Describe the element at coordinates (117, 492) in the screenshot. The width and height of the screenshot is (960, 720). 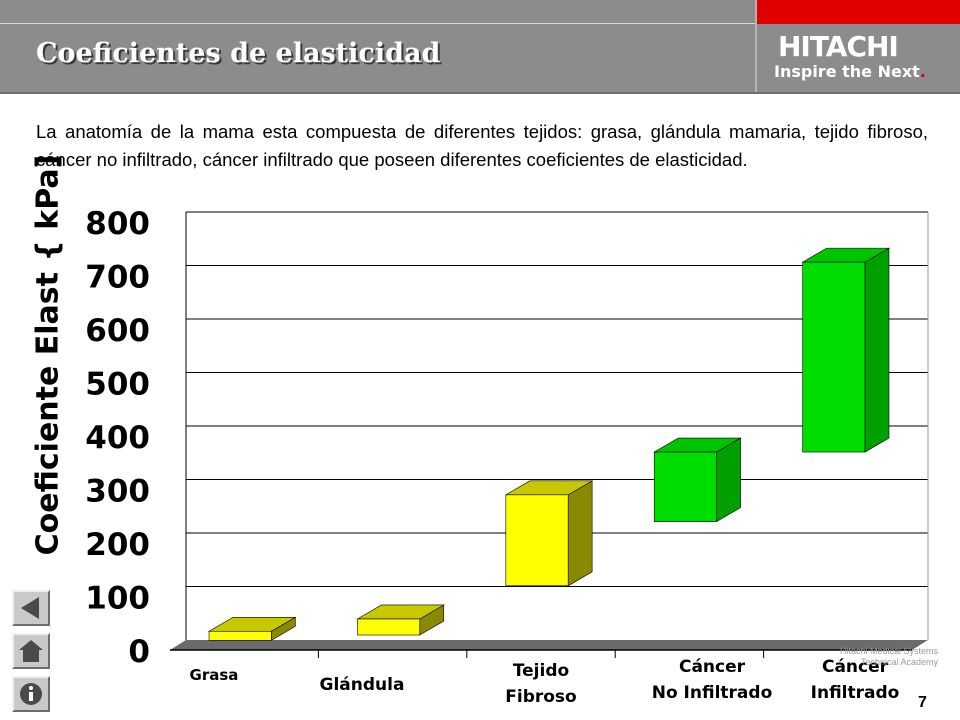
I see `y-tick-label: 300` at that location.